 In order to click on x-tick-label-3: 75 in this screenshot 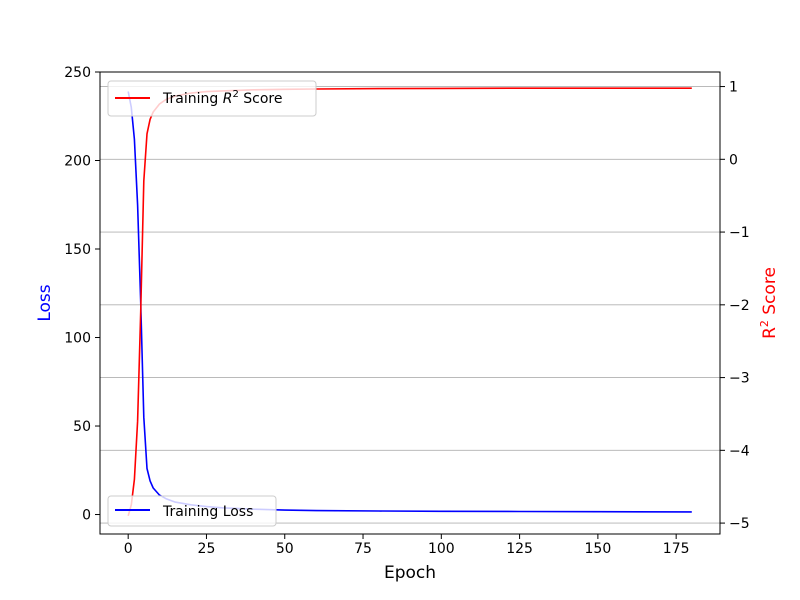, I will do `click(363, 549)`.